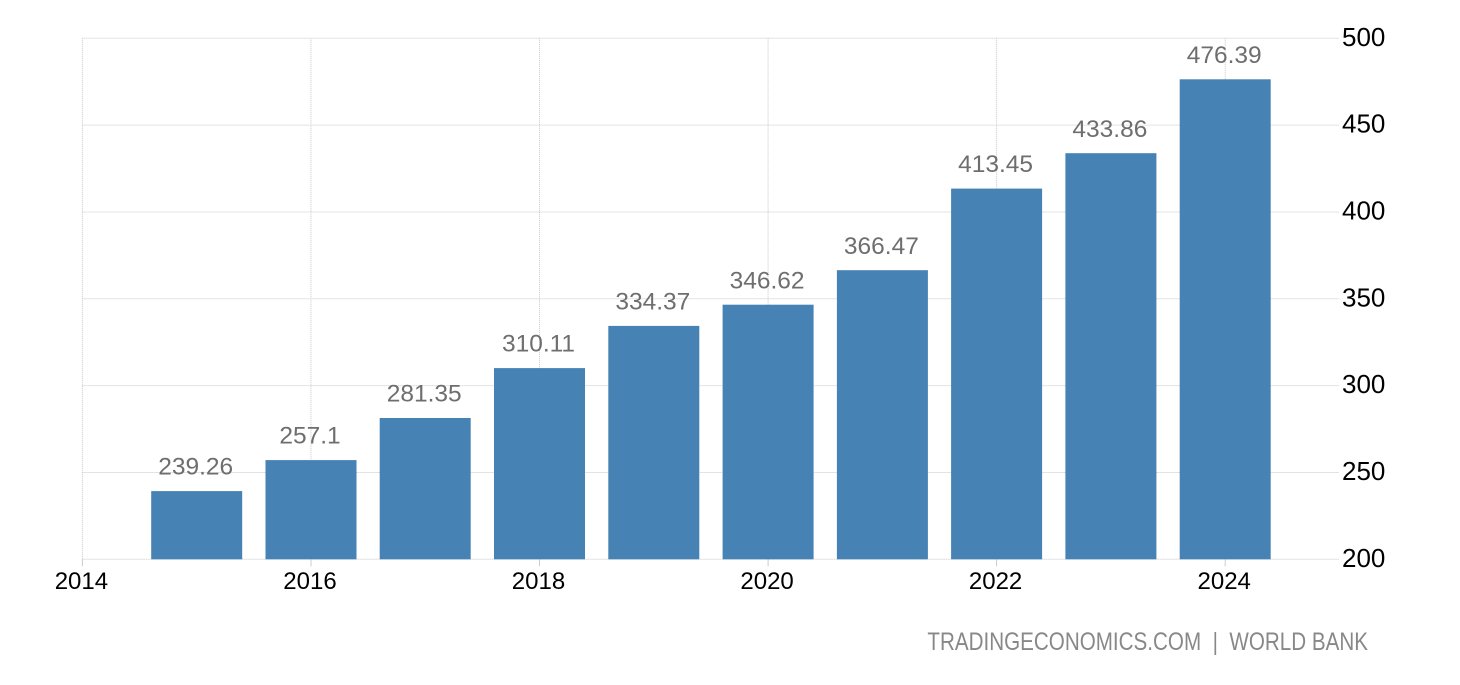 Image resolution: width=1460 pixels, height=685 pixels. Describe the element at coordinates (424, 394) in the screenshot. I see `svg-text: 281.35` at that location.